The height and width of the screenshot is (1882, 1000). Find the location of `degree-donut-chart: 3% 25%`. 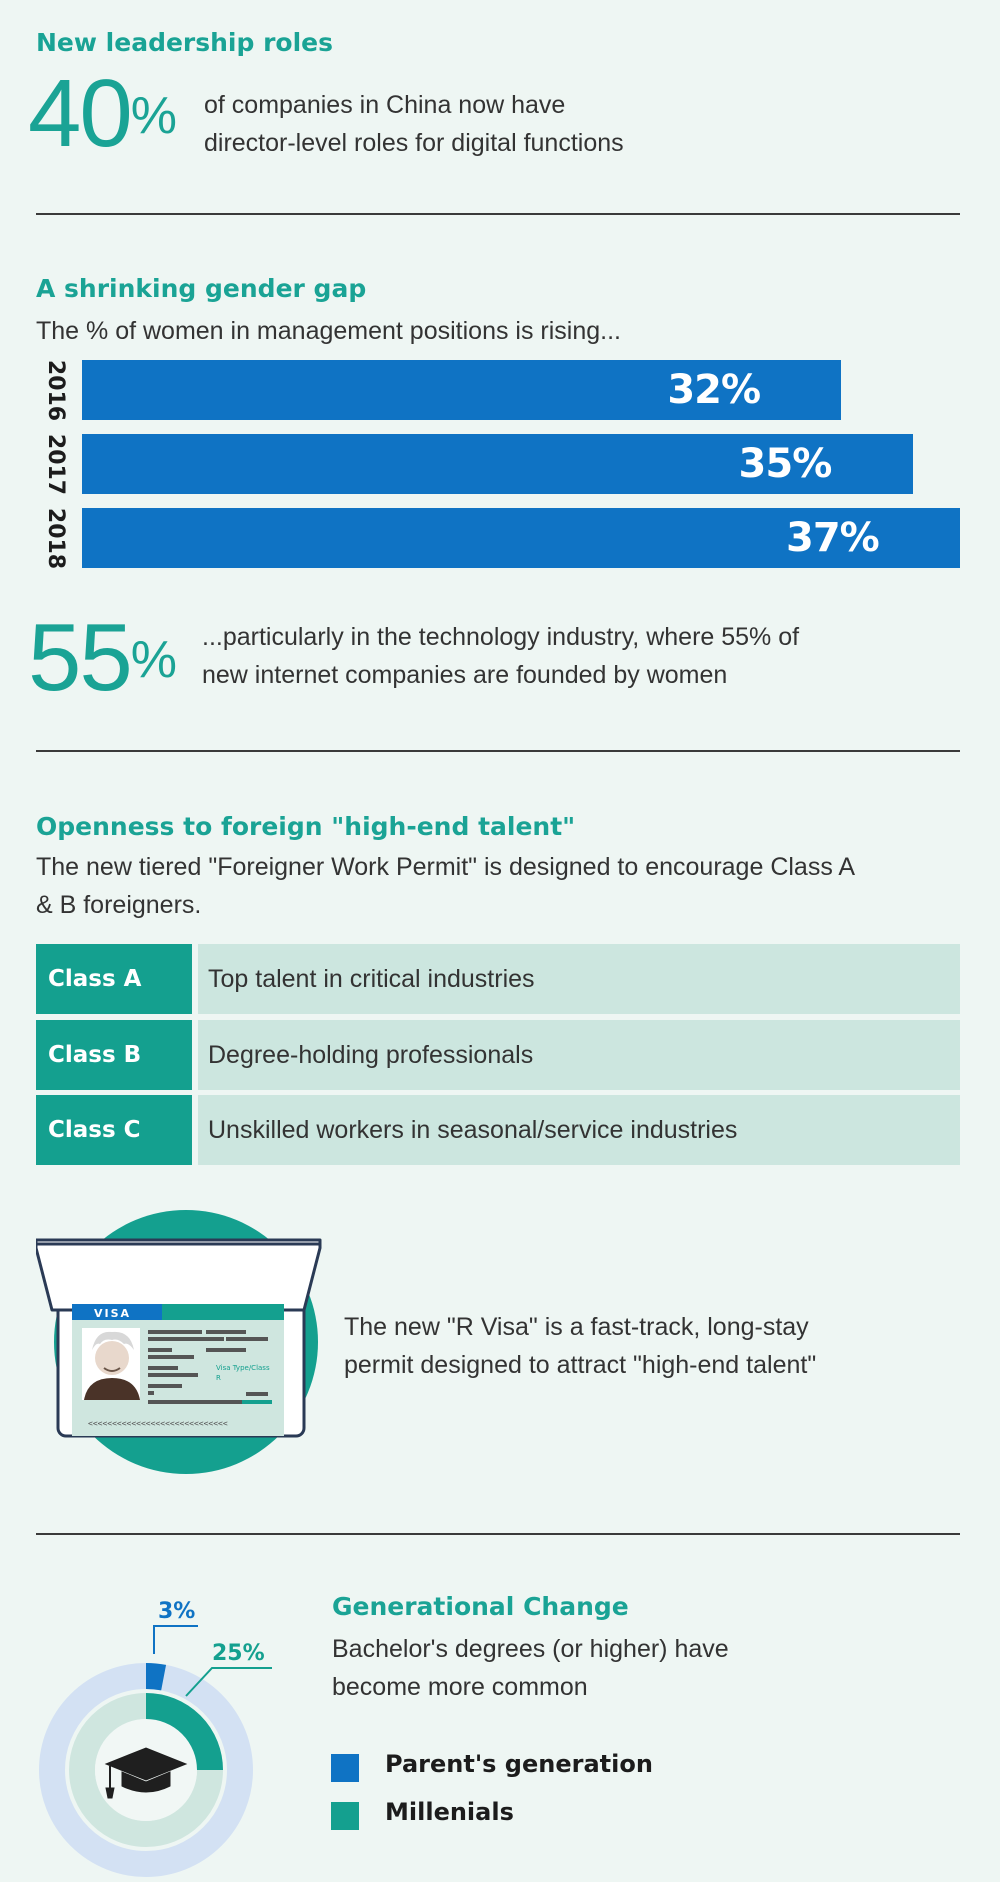

degree-donut-chart: 3% 25% is located at coordinates (155, 1738).